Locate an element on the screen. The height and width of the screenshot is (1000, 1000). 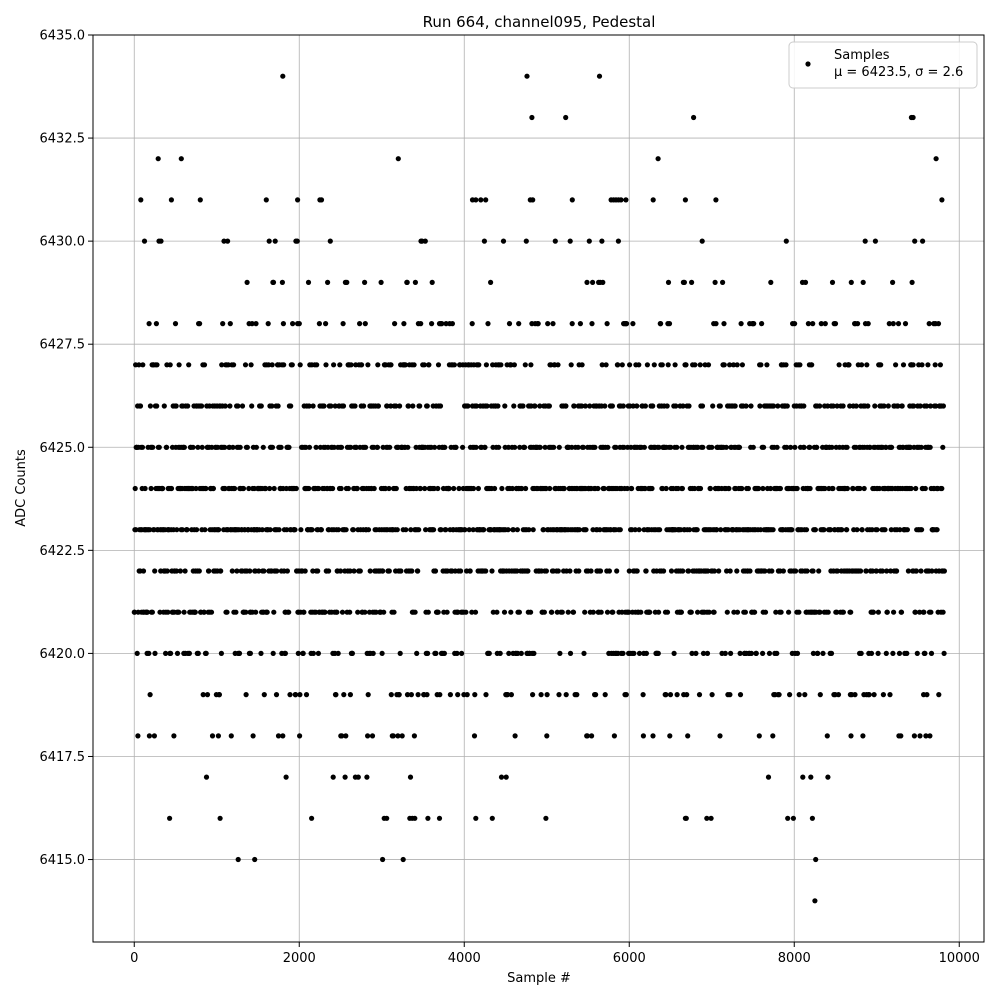
x-tick-label: 8000 is located at coordinates (794, 958).